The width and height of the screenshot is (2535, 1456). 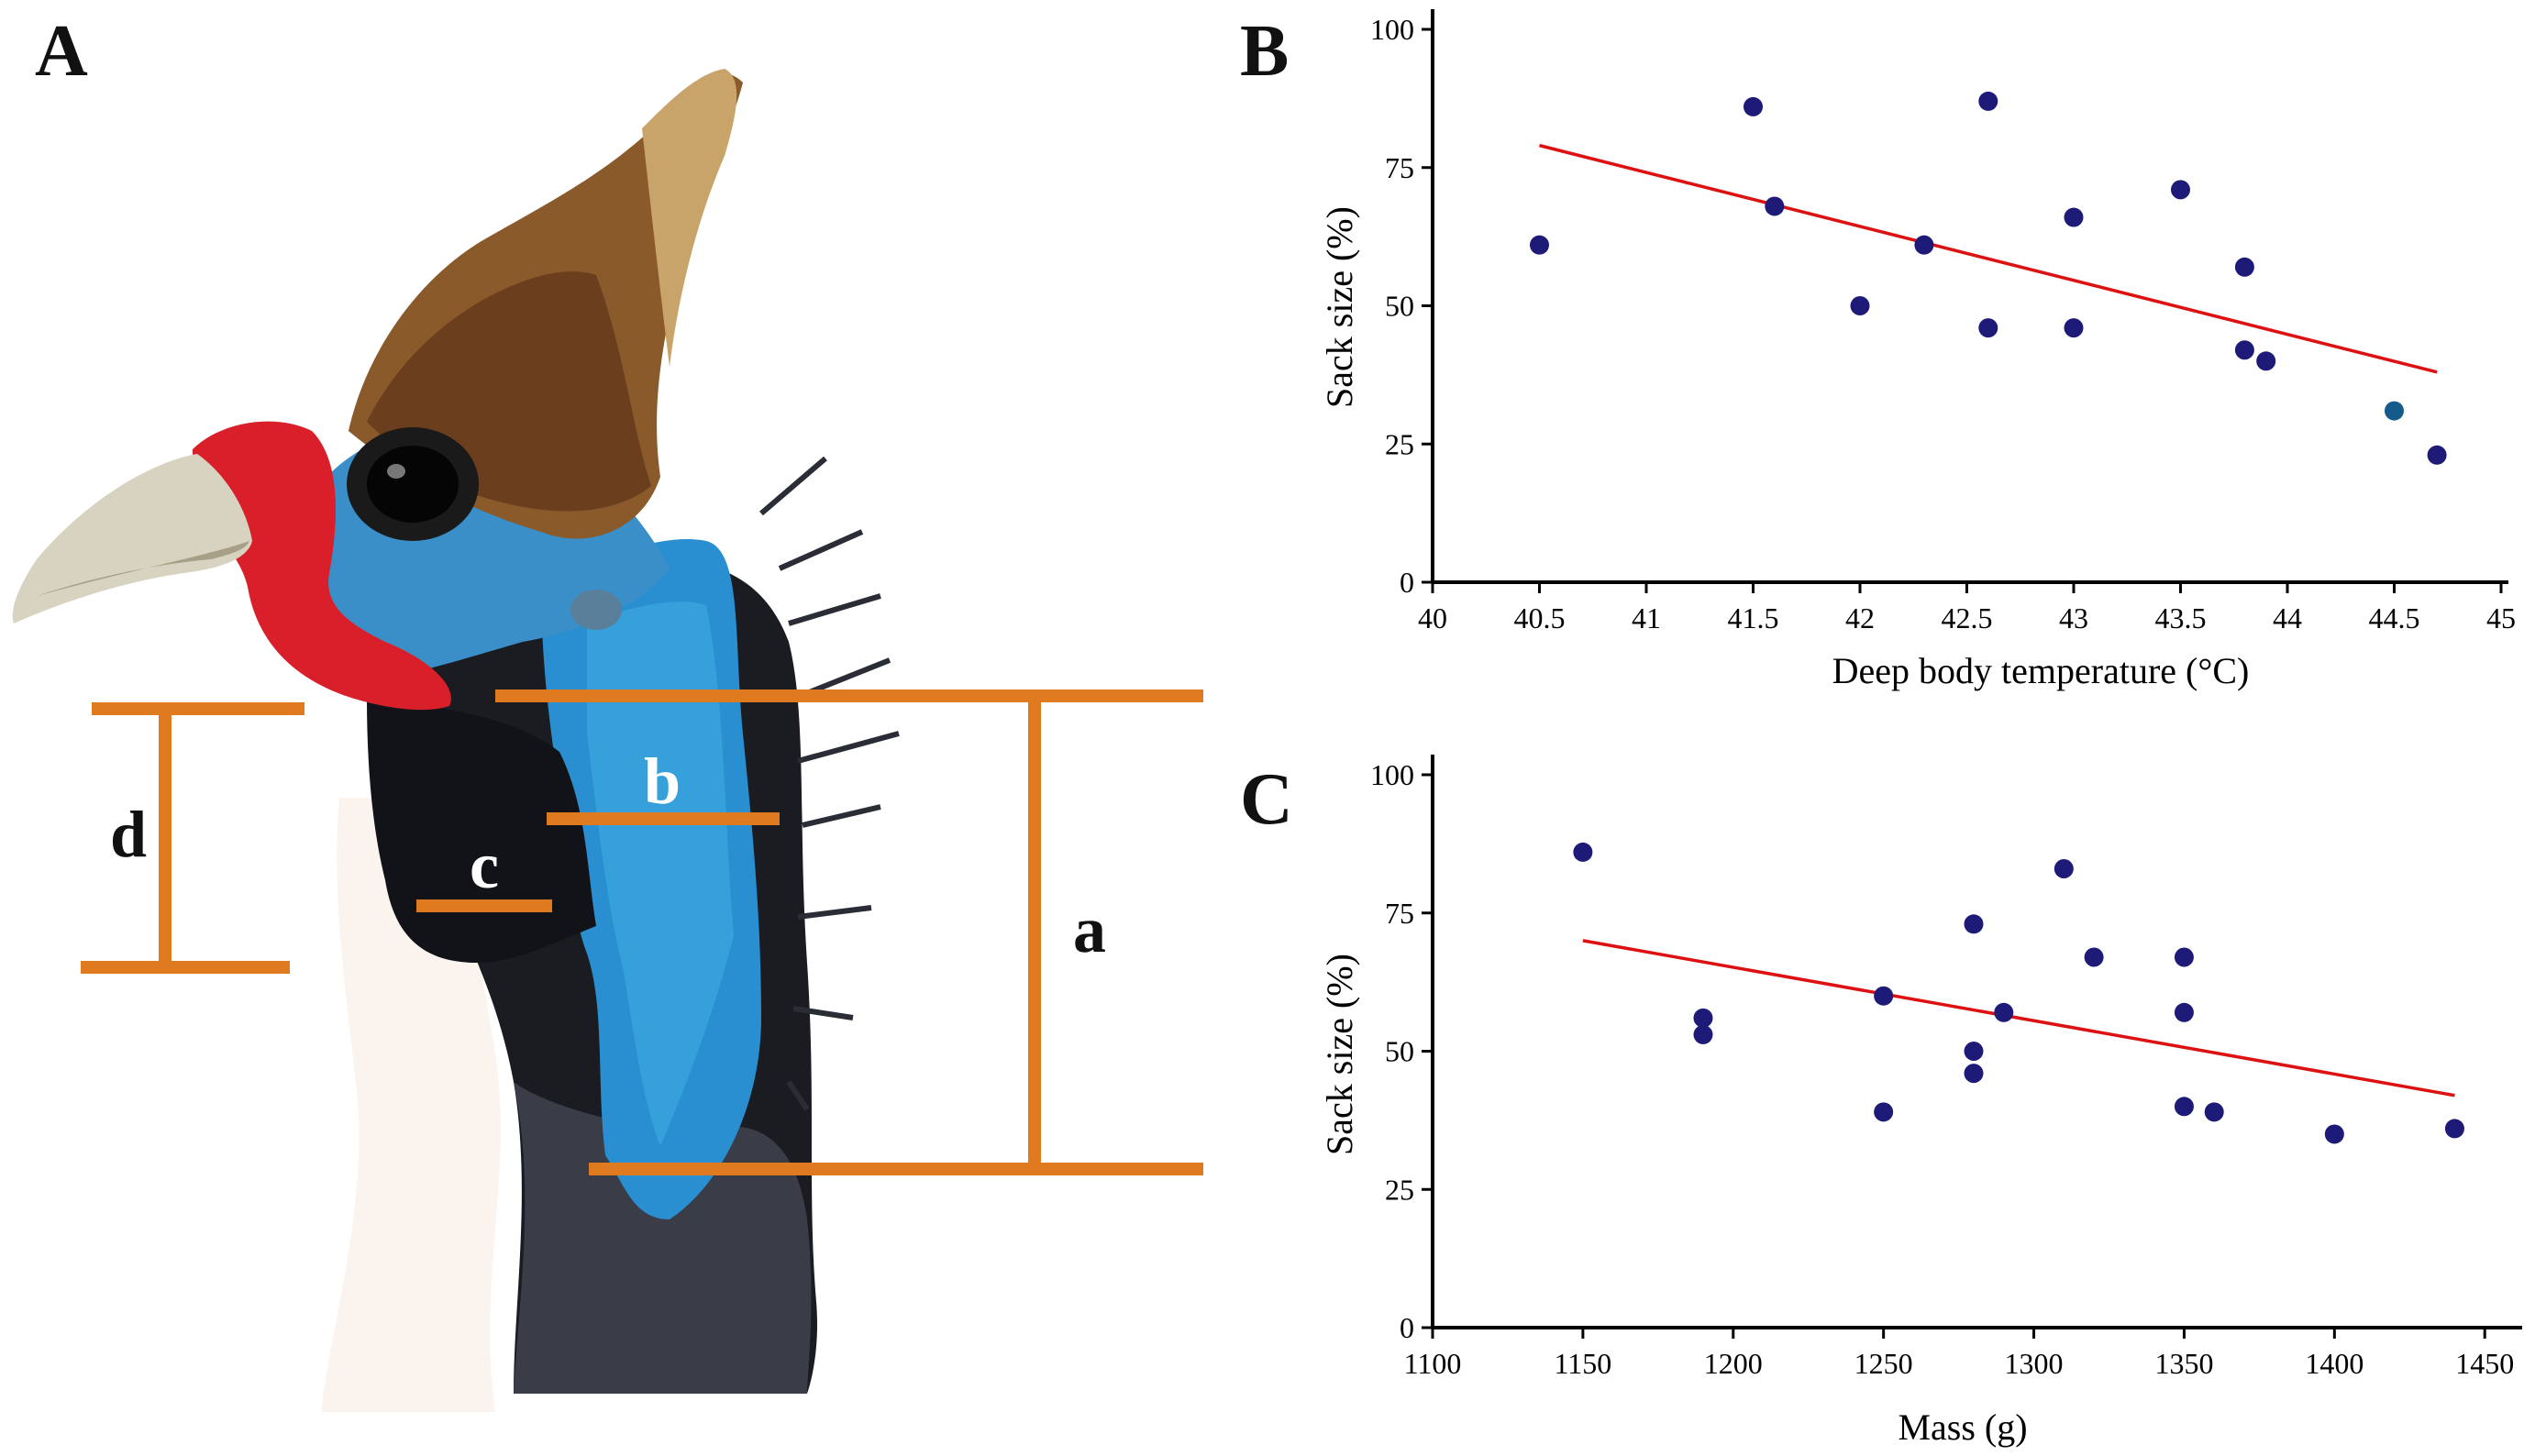 What do you see at coordinates (1968, 617) in the screenshot?
I see `x-tick-label: 42.5` at bounding box center [1968, 617].